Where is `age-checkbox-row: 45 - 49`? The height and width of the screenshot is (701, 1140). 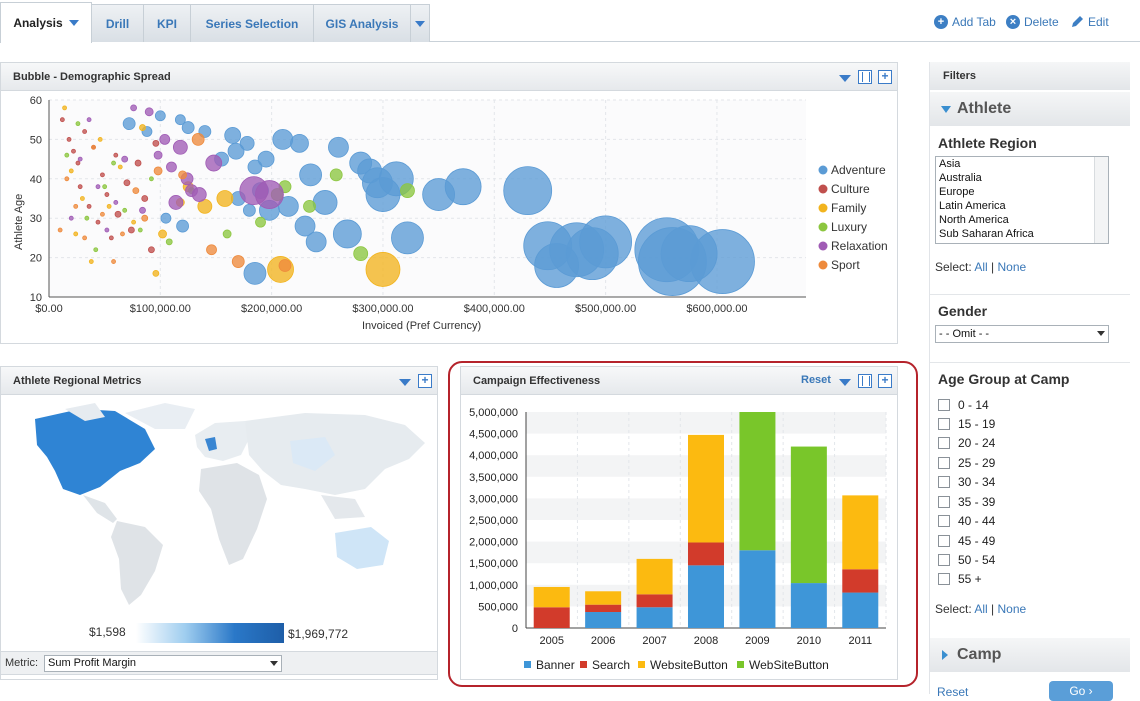
age-checkbox-row: 45 - 49 is located at coordinates (966, 541).